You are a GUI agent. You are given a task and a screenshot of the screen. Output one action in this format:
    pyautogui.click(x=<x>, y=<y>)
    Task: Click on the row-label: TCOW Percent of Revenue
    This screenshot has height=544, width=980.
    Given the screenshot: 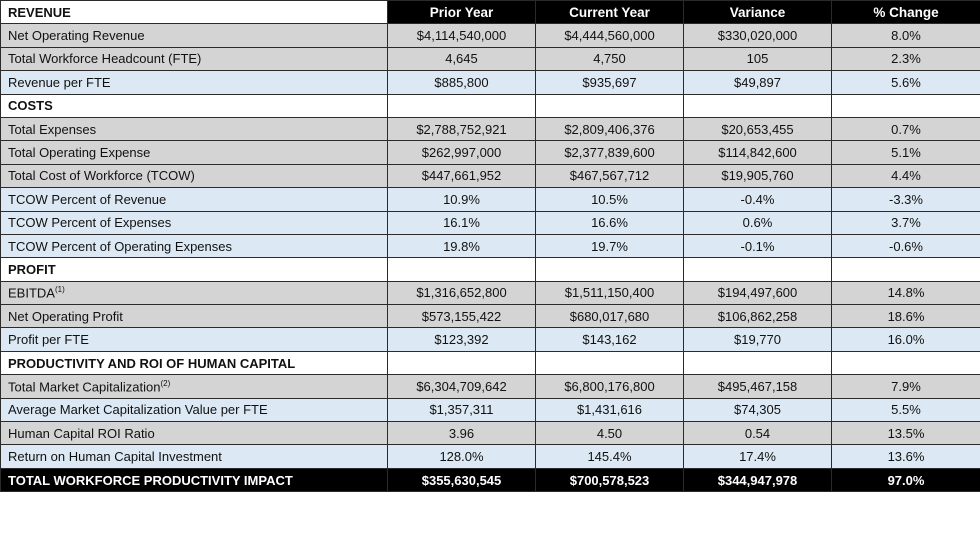 What is the action you would take?
    pyautogui.click(x=194, y=199)
    